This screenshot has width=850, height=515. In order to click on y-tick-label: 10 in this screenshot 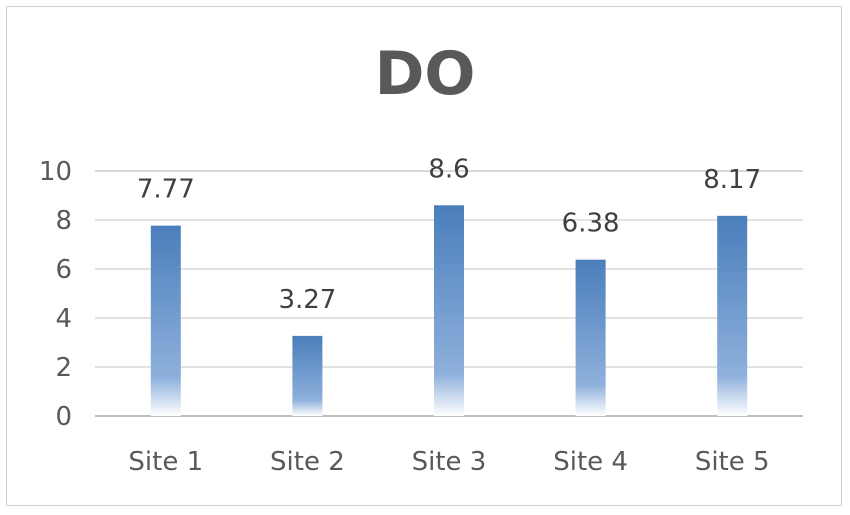, I will do `click(55, 172)`.